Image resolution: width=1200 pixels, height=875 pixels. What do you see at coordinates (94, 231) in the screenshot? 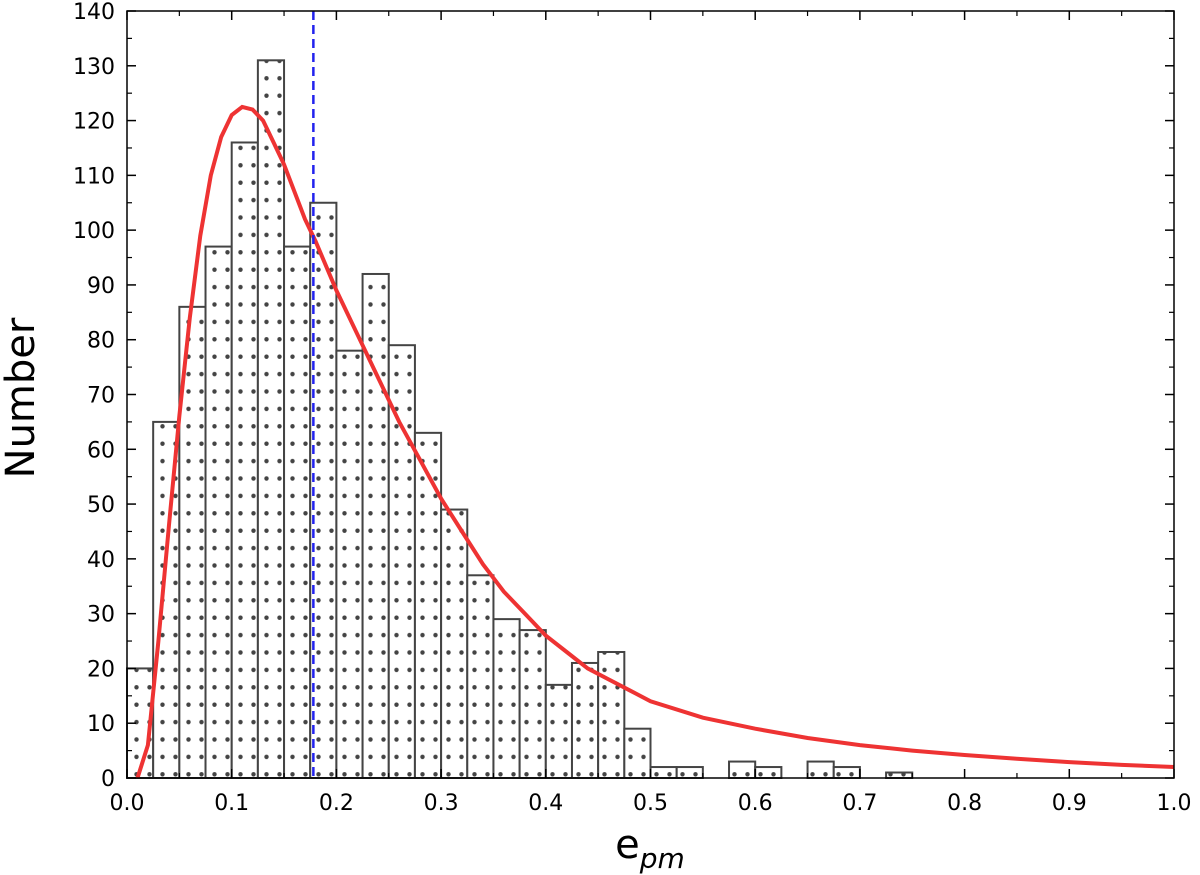
I see `y-tick-label: 100` at bounding box center [94, 231].